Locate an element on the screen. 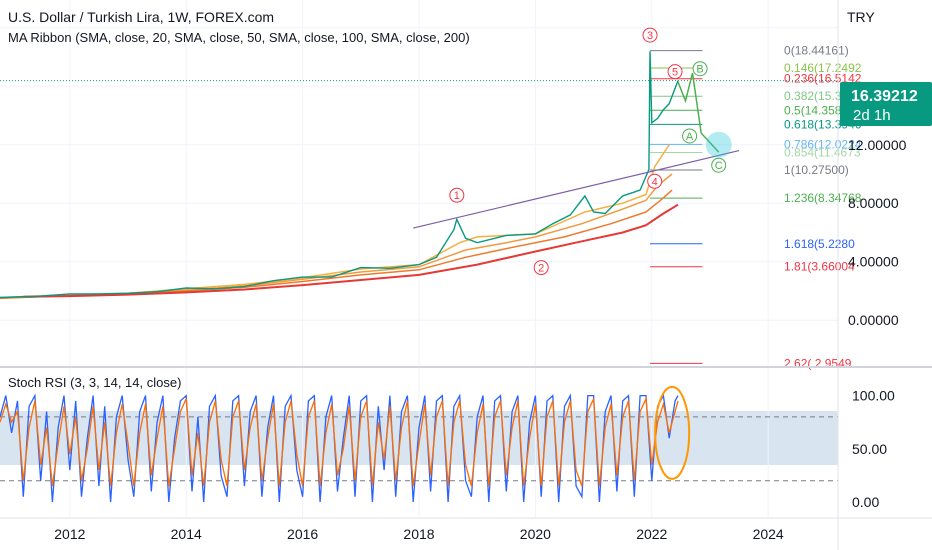 This screenshot has height=550, width=932. fib-level-label: 0.786(12.0224 is located at coordinates (823, 144).